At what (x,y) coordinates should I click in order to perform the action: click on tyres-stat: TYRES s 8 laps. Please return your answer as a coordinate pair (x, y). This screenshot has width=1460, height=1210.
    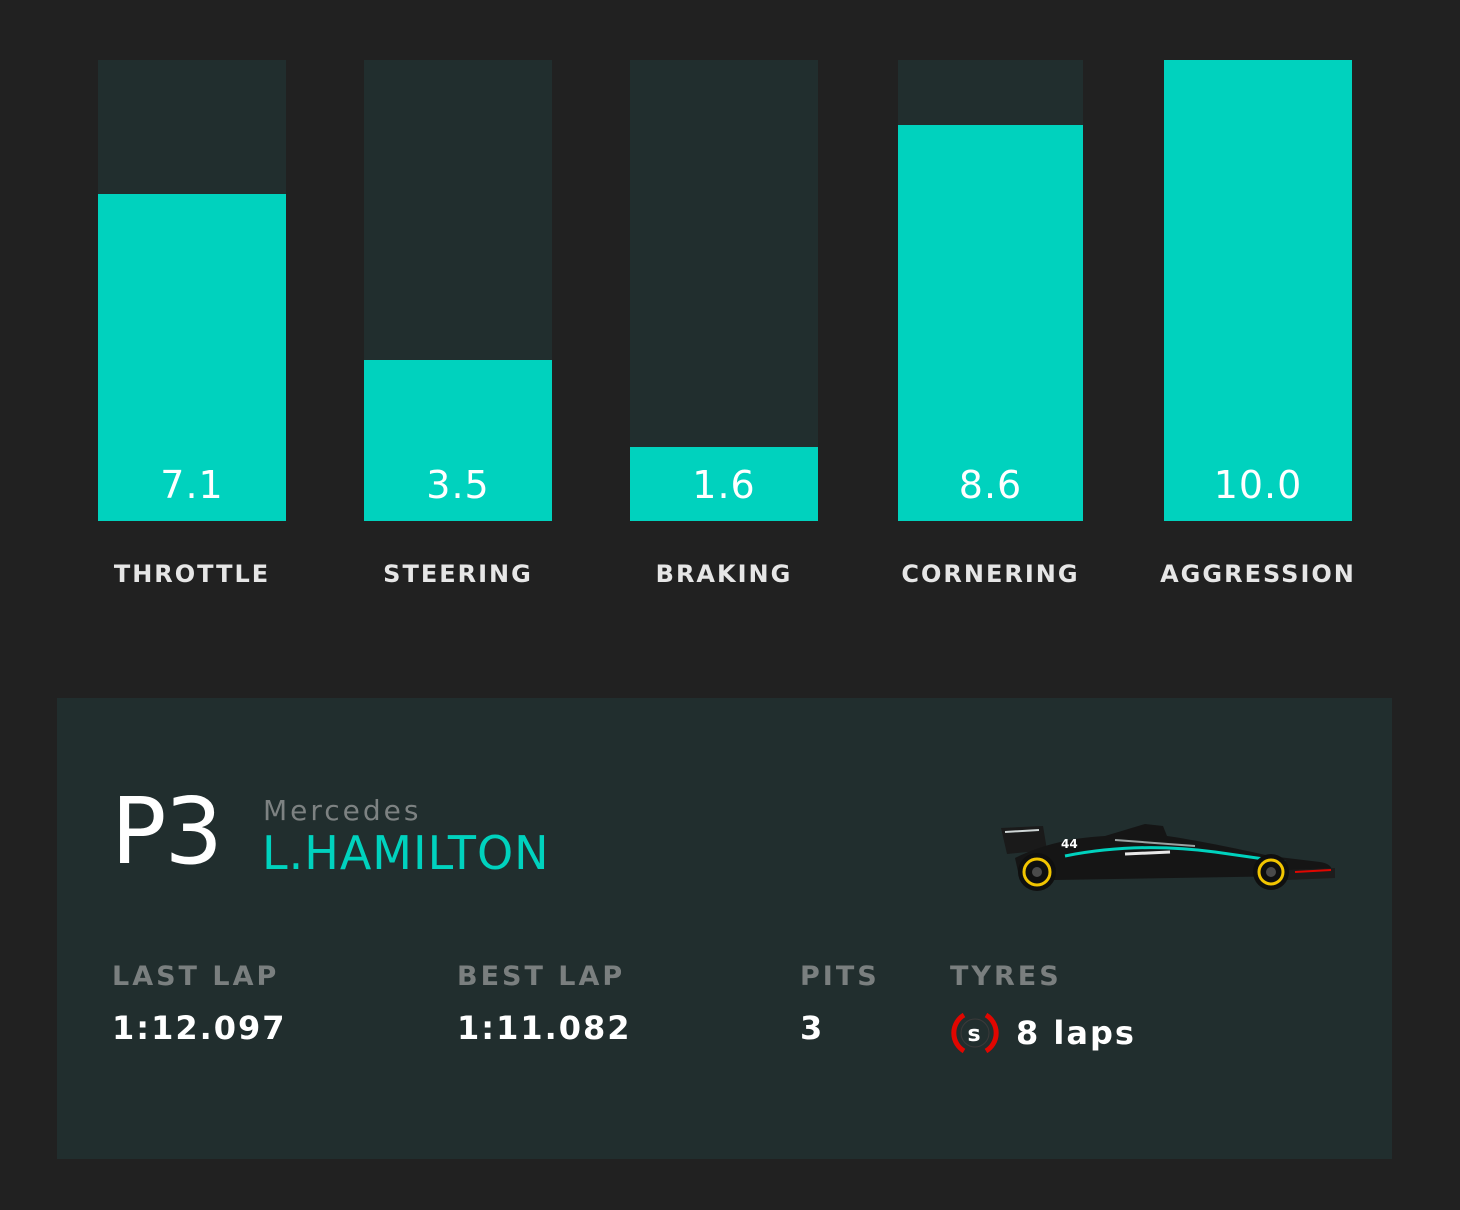
    Looking at the image, I should click on (1043, 1009).